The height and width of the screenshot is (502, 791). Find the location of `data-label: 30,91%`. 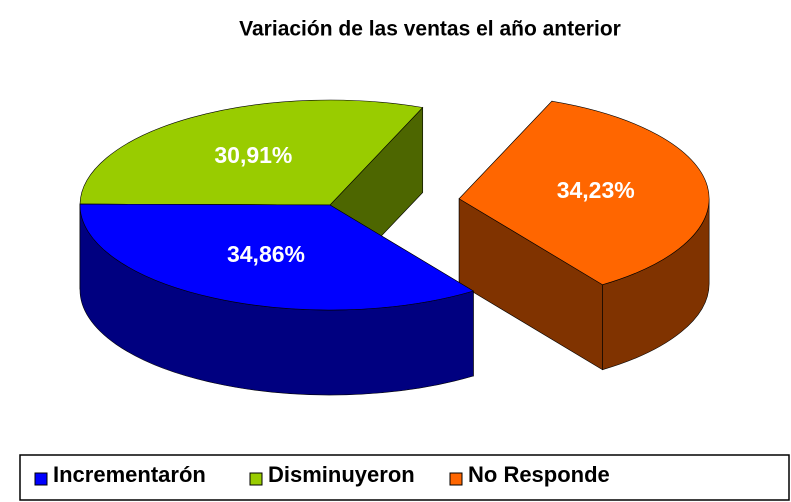

data-label: 30,91% is located at coordinates (253, 155).